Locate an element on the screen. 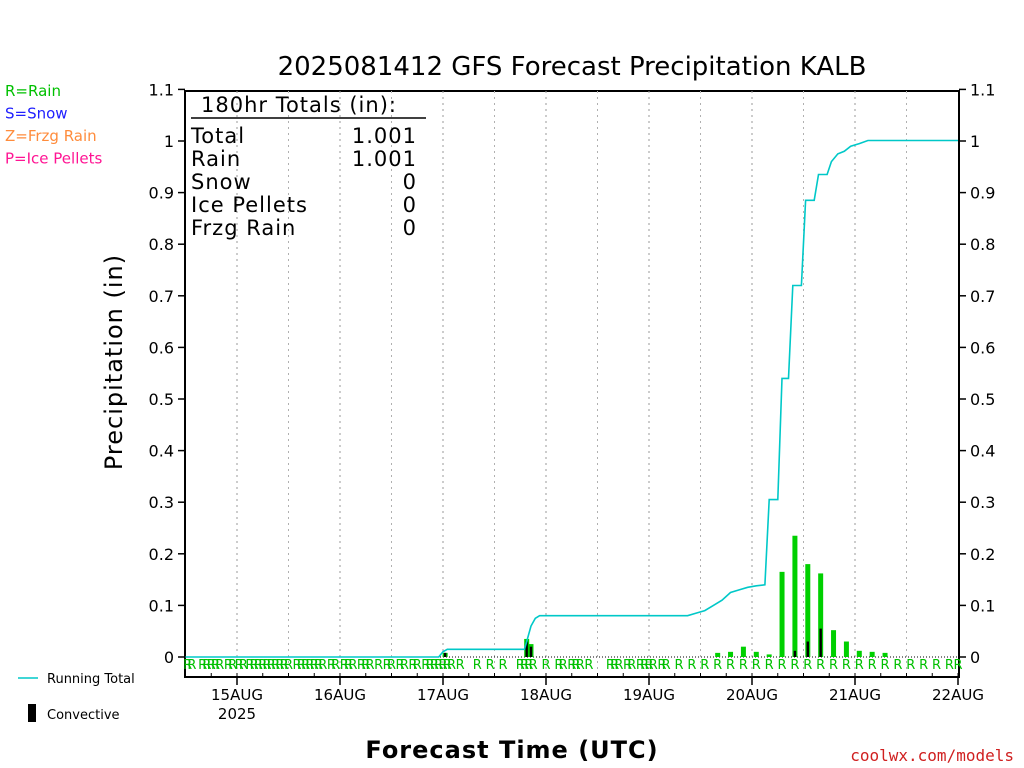 The image size is (1024, 768). x-tick-label: 21AUG is located at coordinates (855, 695).